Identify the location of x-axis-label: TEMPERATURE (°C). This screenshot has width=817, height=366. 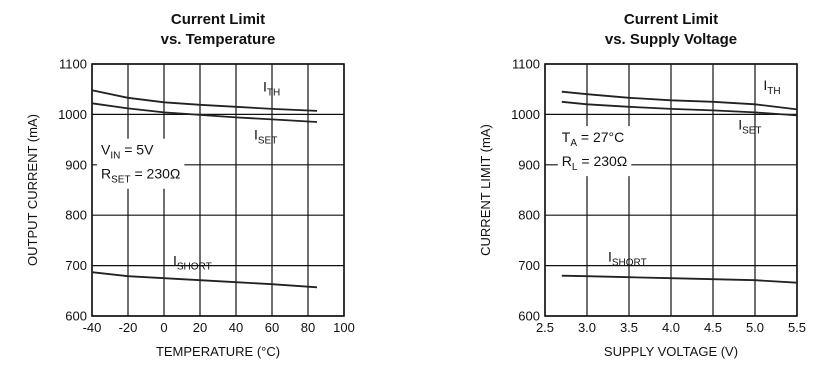
(218, 351).